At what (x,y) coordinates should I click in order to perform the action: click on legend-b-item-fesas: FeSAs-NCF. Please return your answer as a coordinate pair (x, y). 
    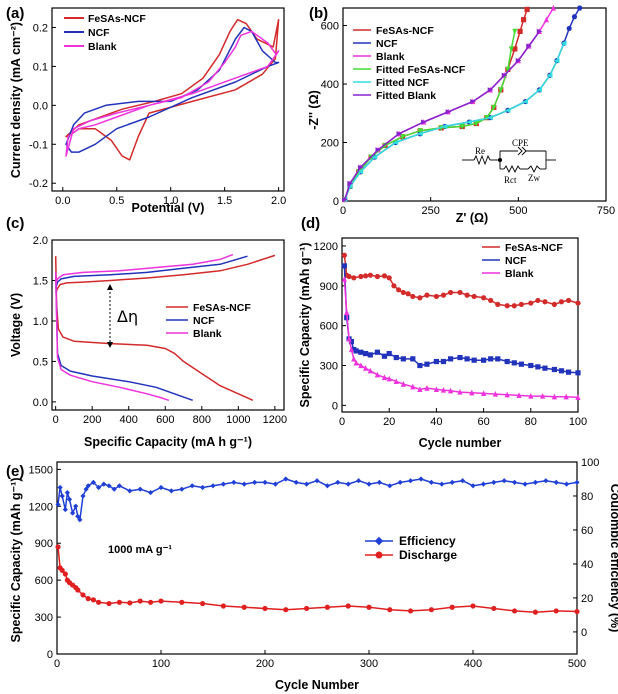
    Looking at the image, I should click on (393, 31).